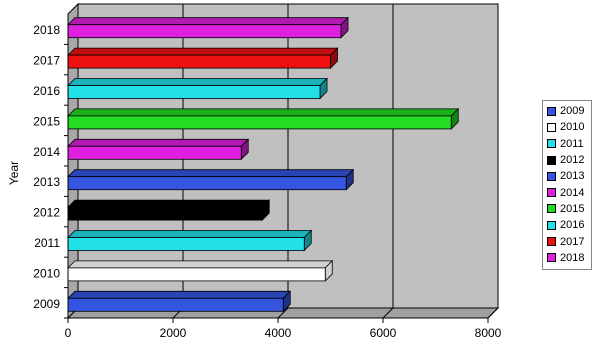 This screenshot has height=349, width=592. What do you see at coordinates (488, 333) in the screenshot?
I see `x-tick-label: 8000` at bounding box center [488, 333].